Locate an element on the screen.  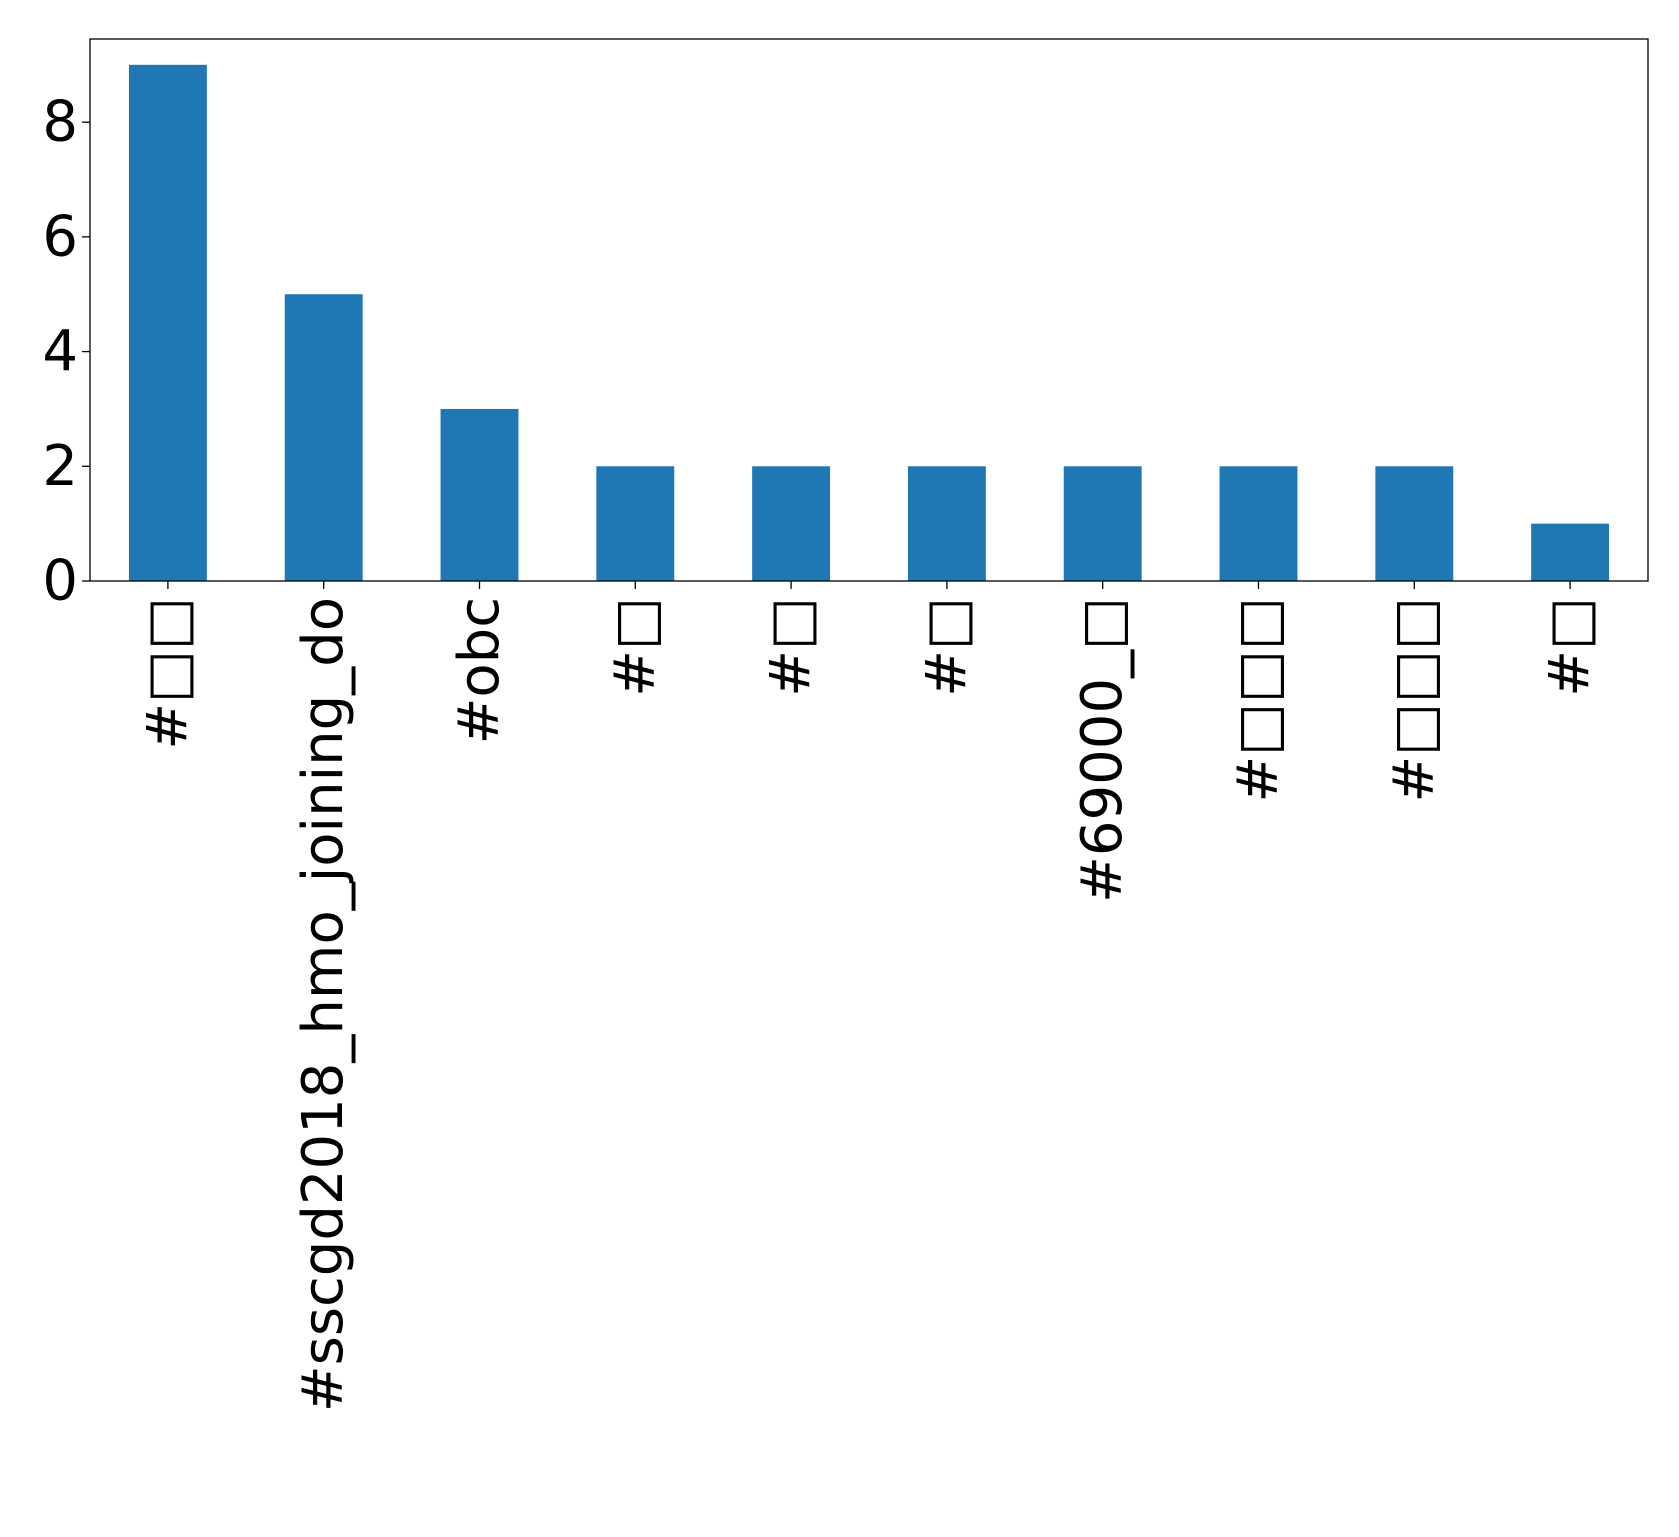
y-tick-label: 8 is located at coordinates (60, 122).